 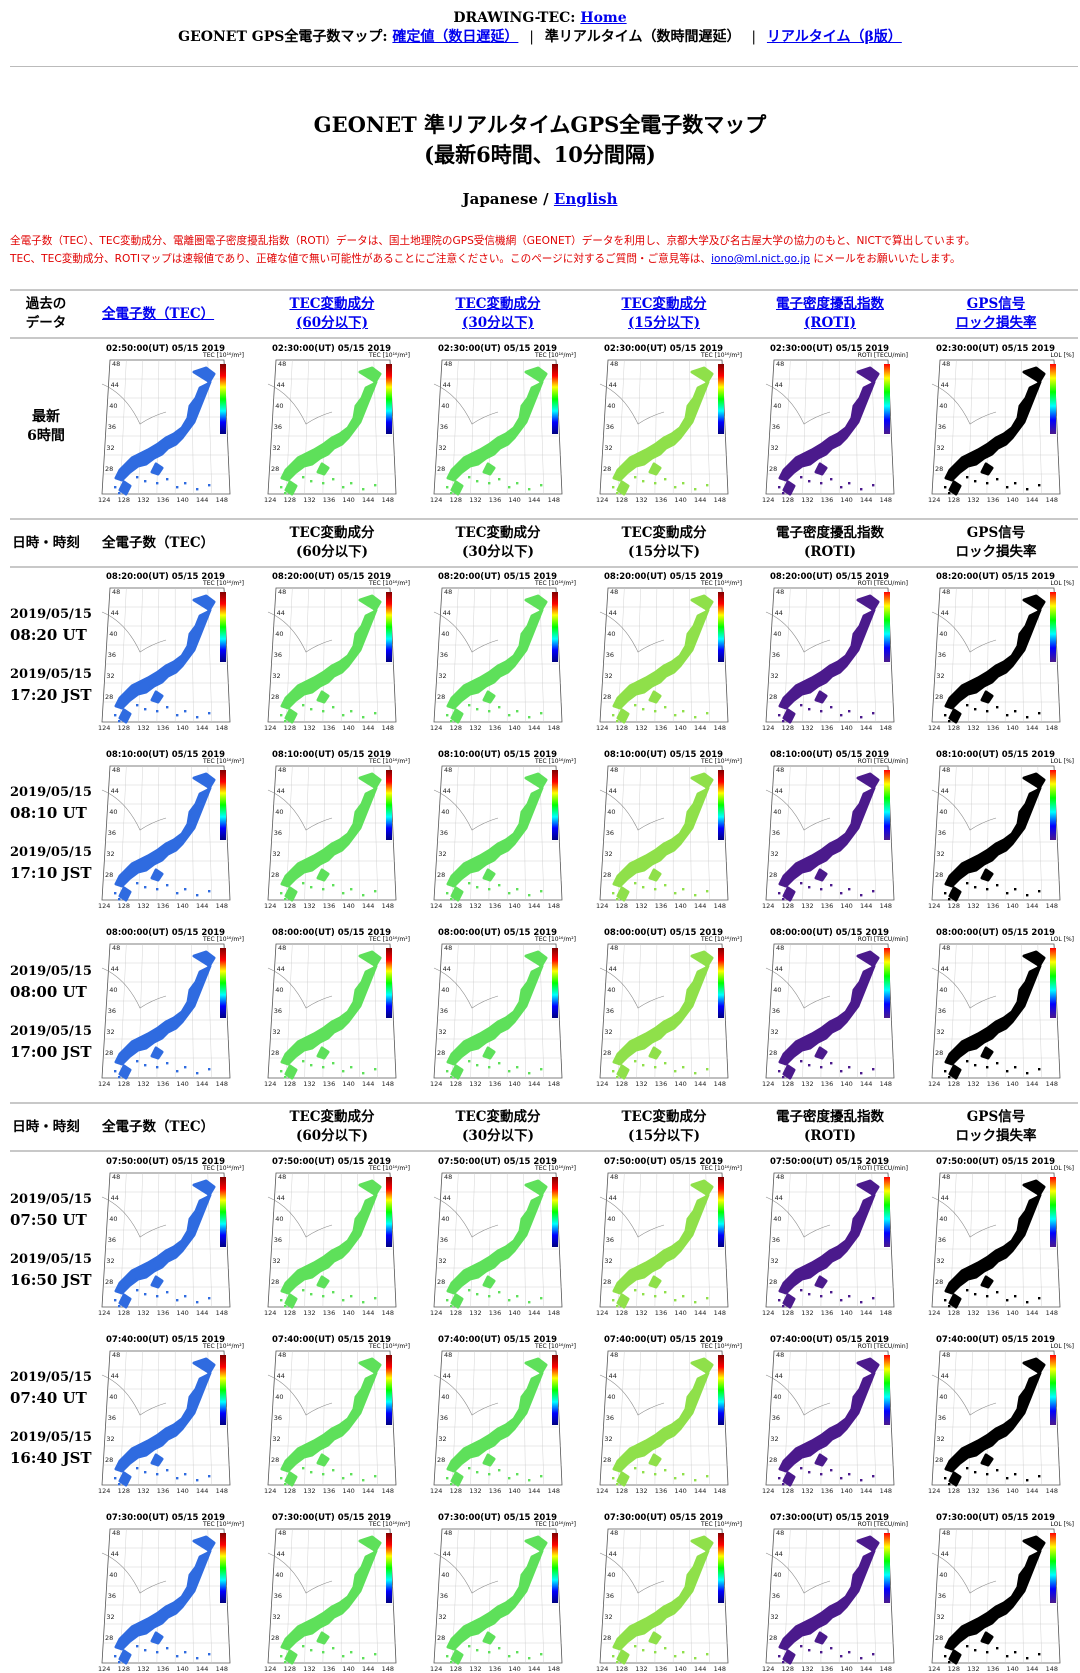 What do you see at coordinates (882, 355) in the screenshot?
I see `map-unit-label: ROTI [TECU/min]` at bounding box center [882, 355].